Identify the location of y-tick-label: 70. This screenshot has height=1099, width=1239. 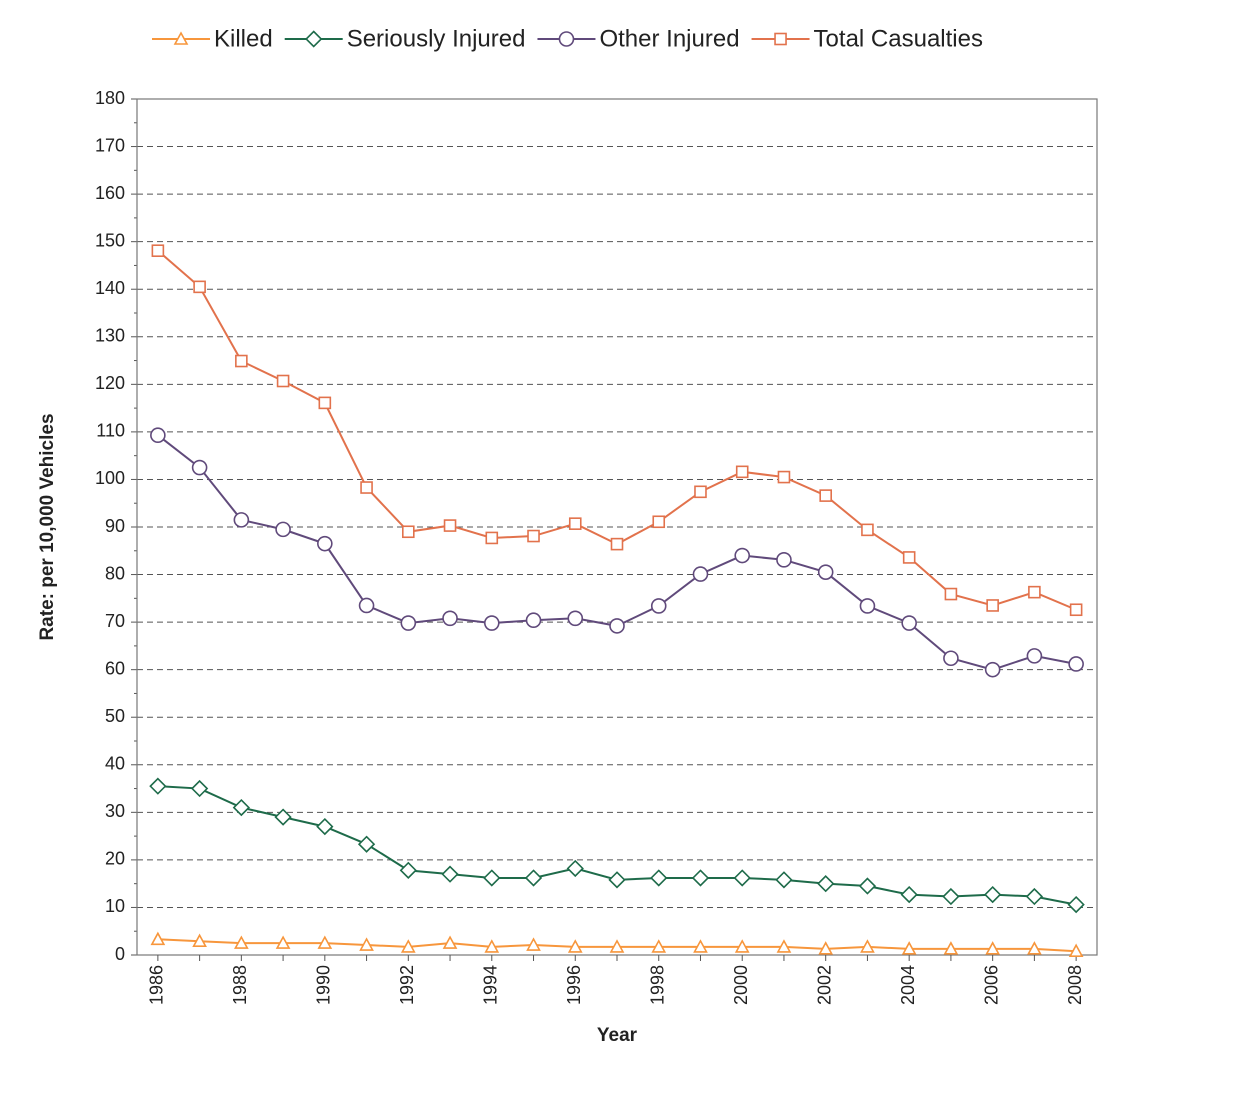
(115, 621).